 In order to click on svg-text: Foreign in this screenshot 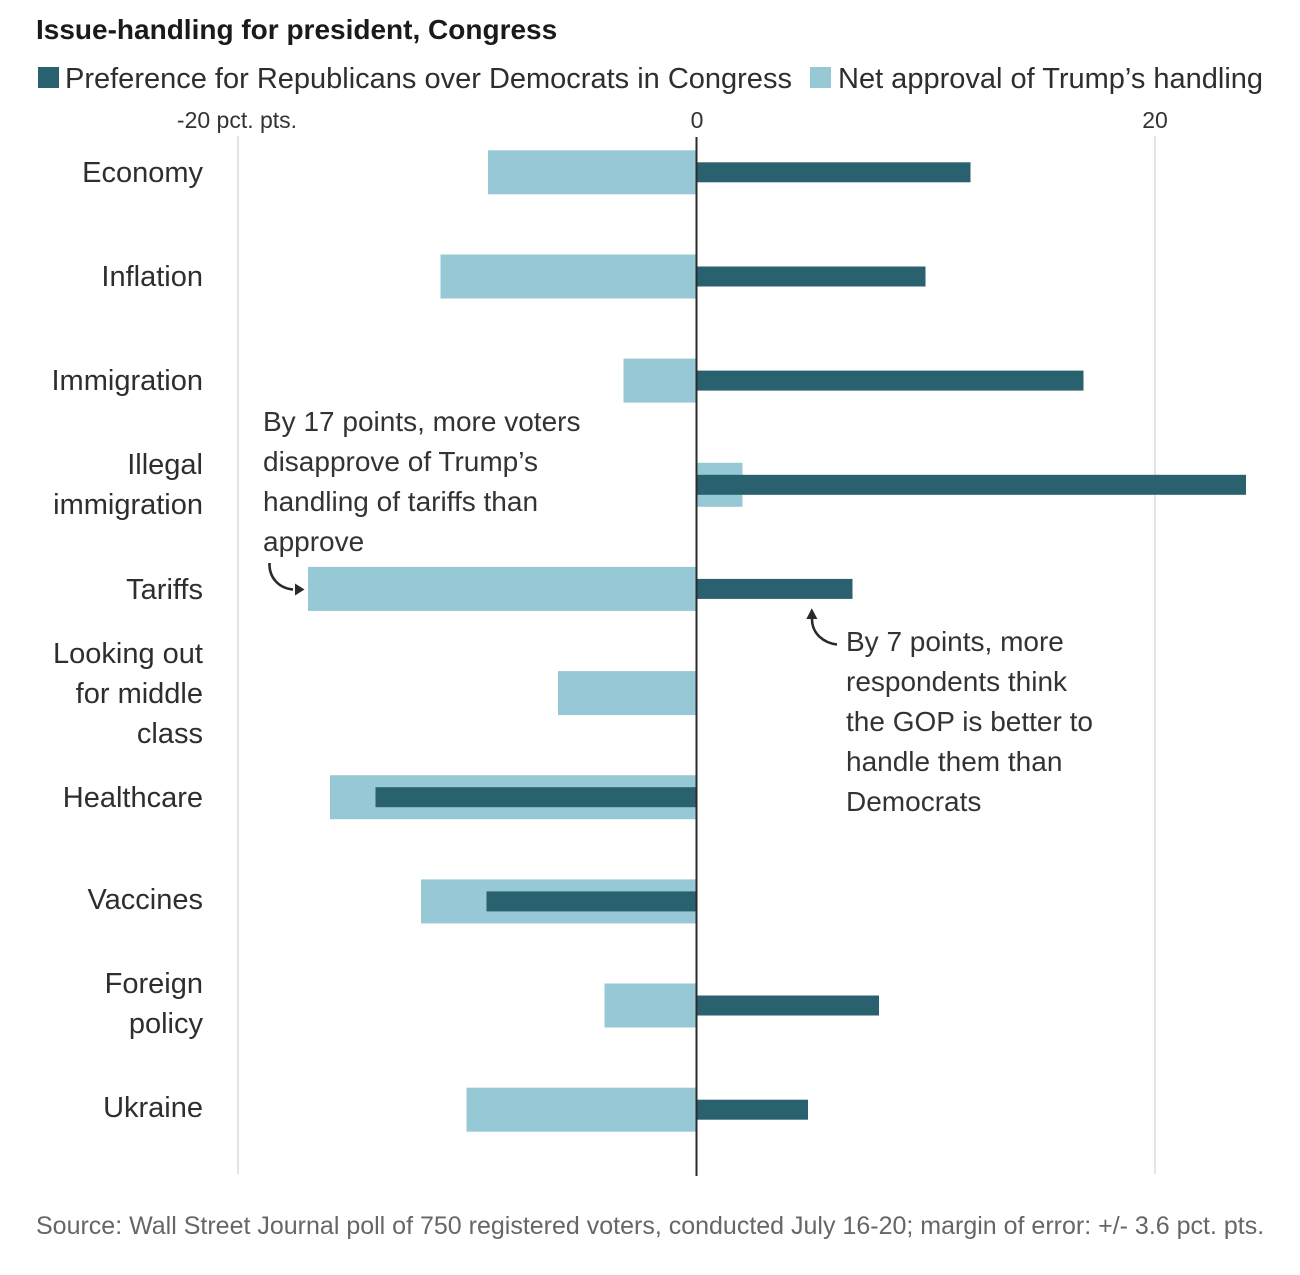, I will do `click(154, 984)`.